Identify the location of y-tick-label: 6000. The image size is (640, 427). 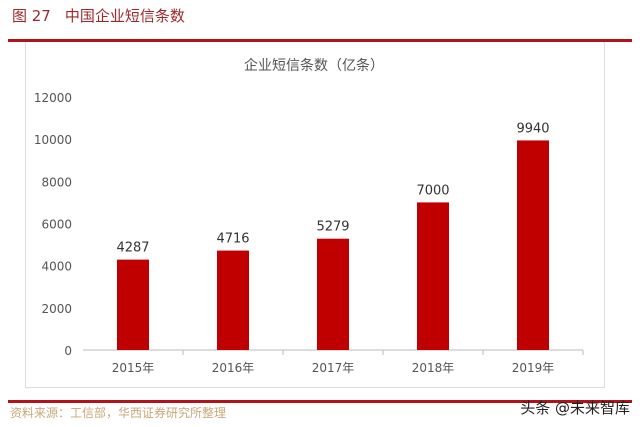
(56, 225).